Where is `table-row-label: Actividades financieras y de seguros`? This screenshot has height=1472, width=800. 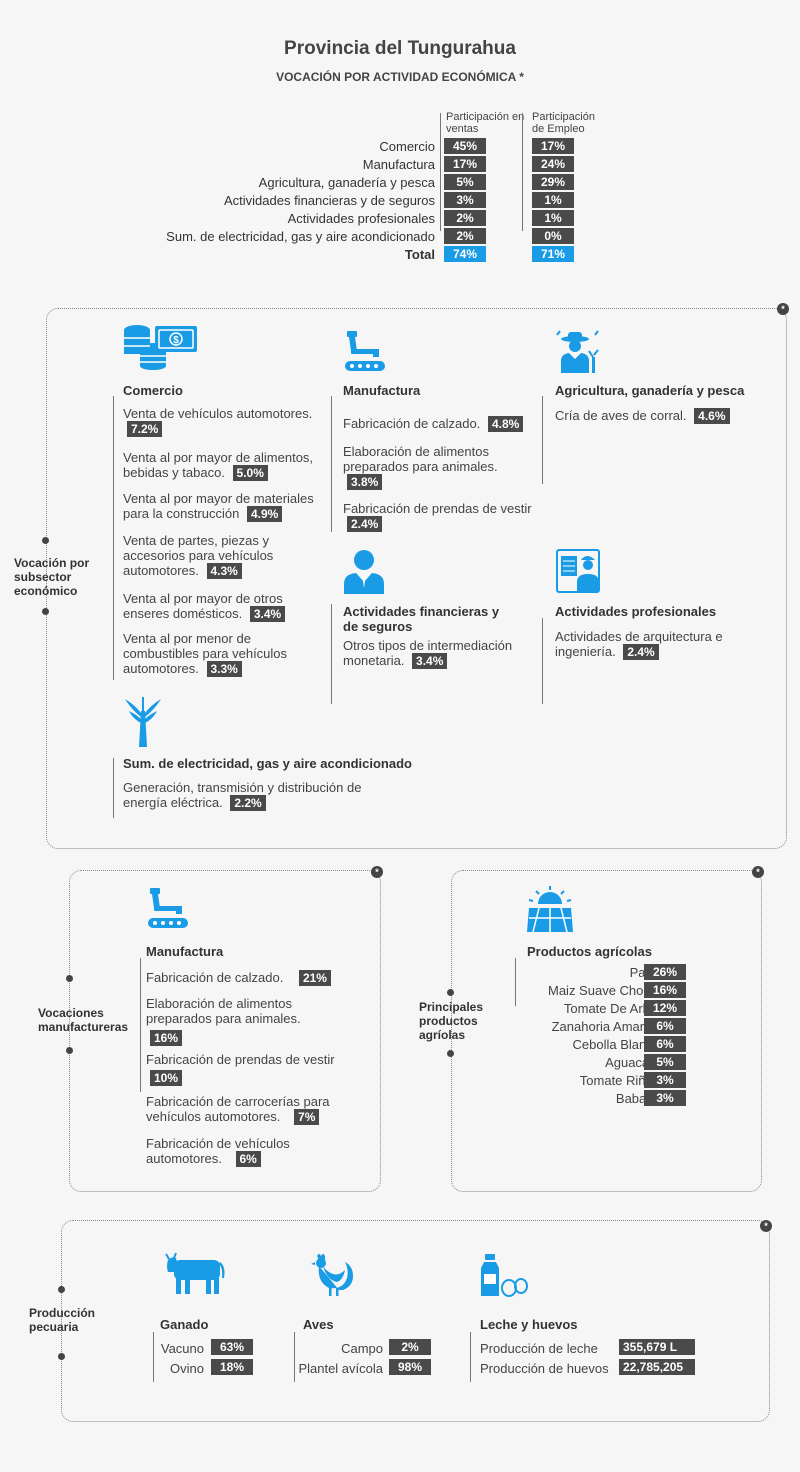
table-row-label: Actividades financieras y de seguros is located at coordinates (329, 200).